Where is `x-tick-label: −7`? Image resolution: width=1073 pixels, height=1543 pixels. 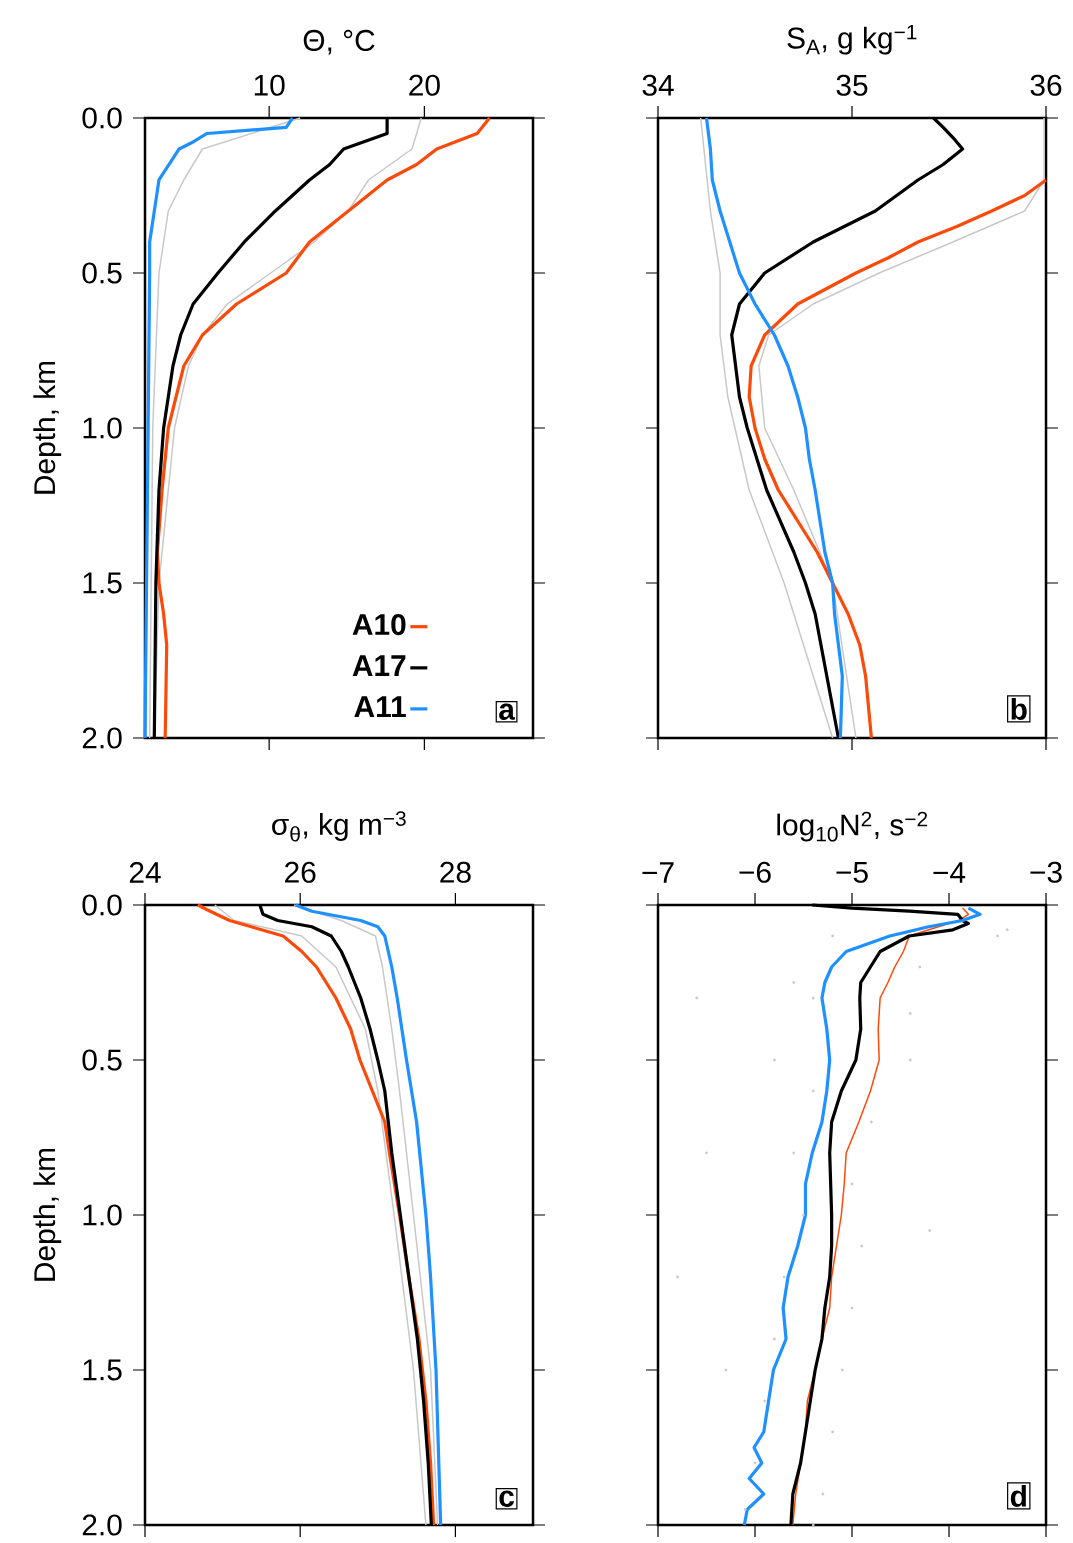
x-tick-label: −7 is located at coordinates (658, 872).